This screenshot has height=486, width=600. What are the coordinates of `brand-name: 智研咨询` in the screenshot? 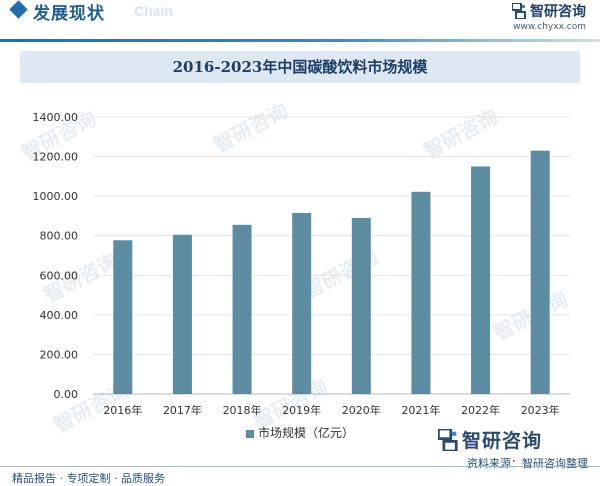 It's located at (558, 12).